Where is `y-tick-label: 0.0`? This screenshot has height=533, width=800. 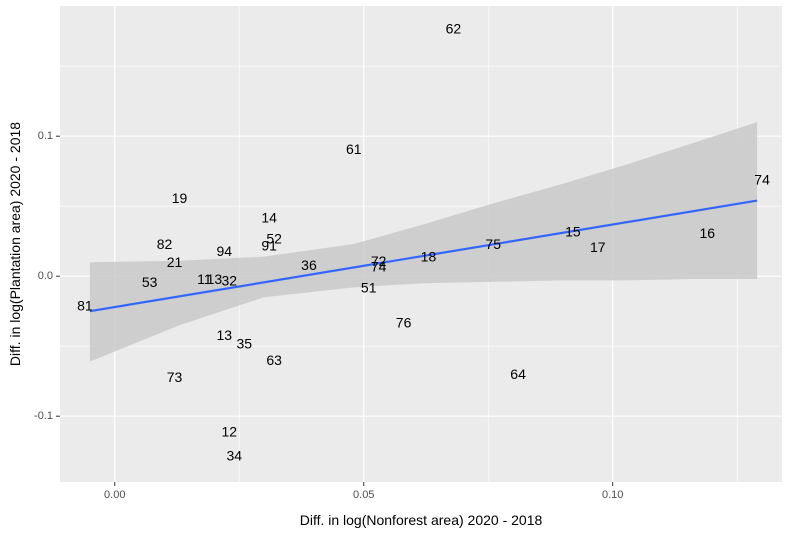 y-tick-label: 0.0 is located at coordinates (45, 276).